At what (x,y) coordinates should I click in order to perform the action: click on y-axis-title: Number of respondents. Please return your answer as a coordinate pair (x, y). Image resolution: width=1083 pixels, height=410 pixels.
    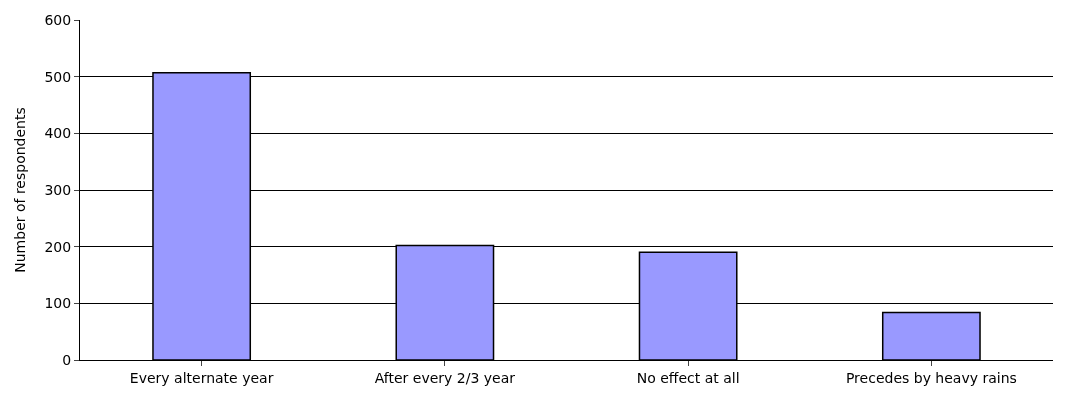
    Looking at the image, I should click on (20, 190).